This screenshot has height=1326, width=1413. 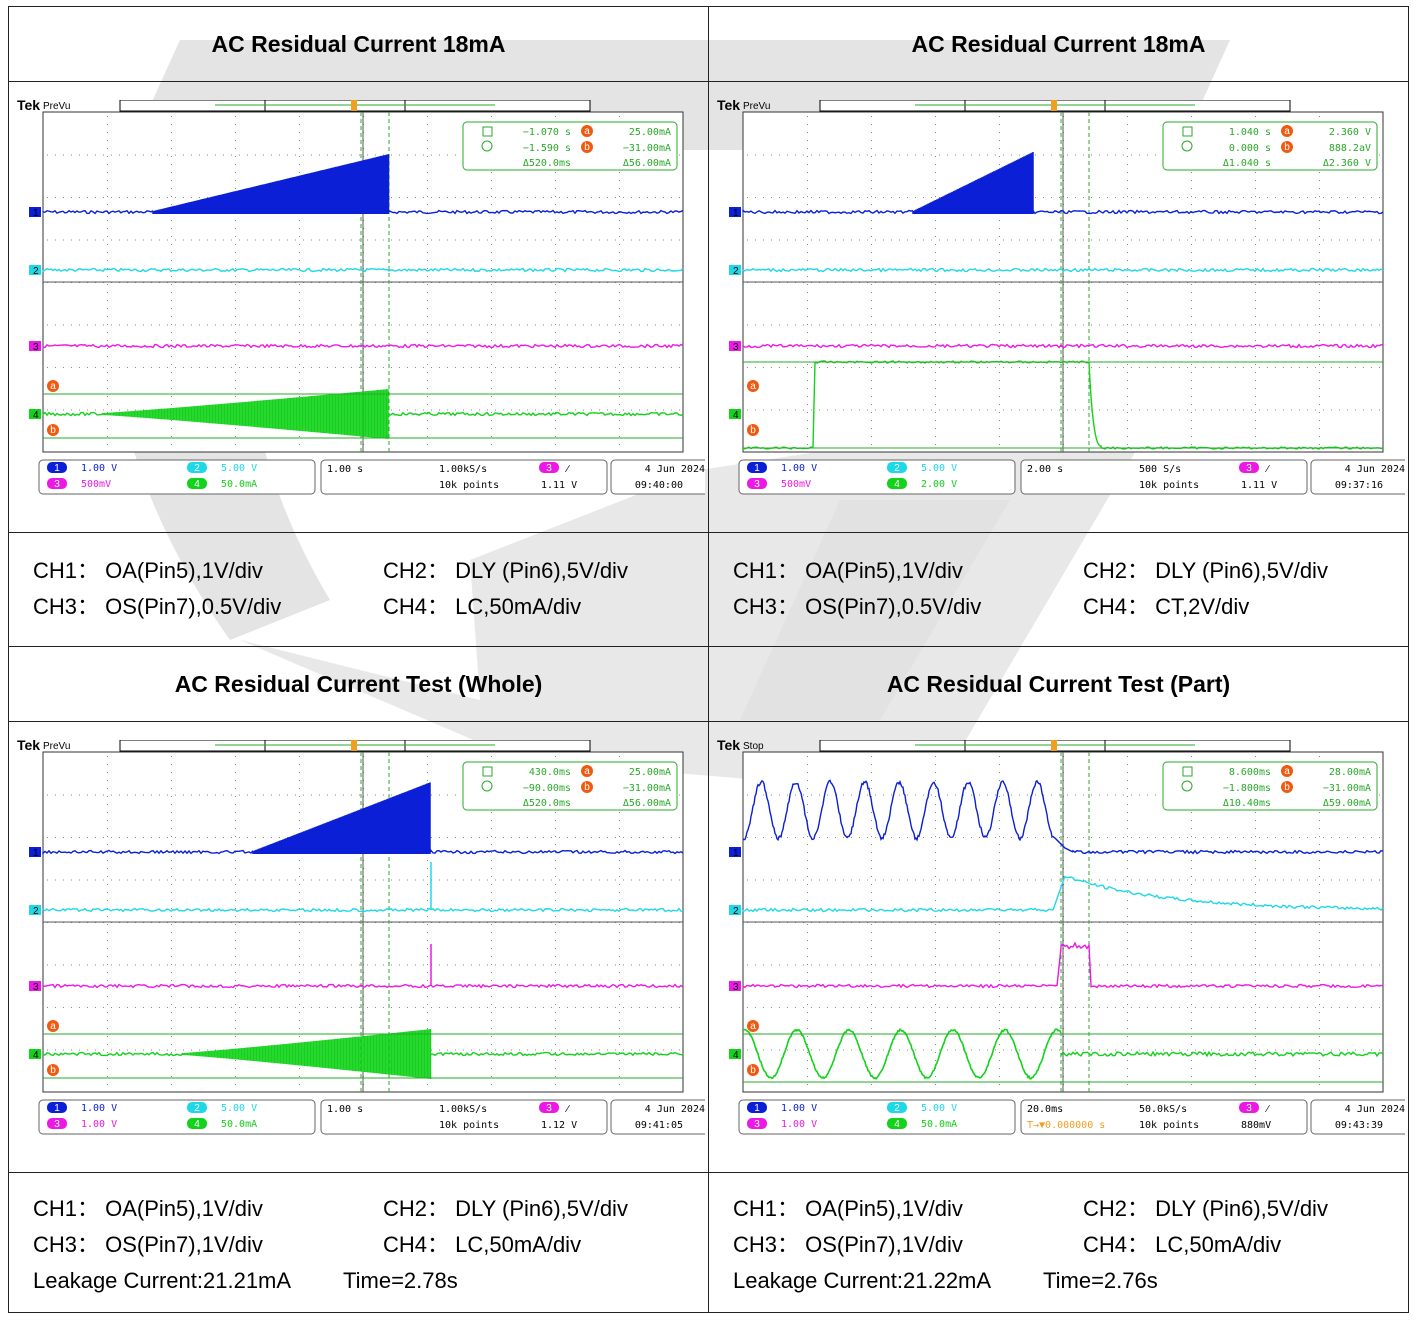 I want to click on channel-3-marker, so click(x=735, y=986).